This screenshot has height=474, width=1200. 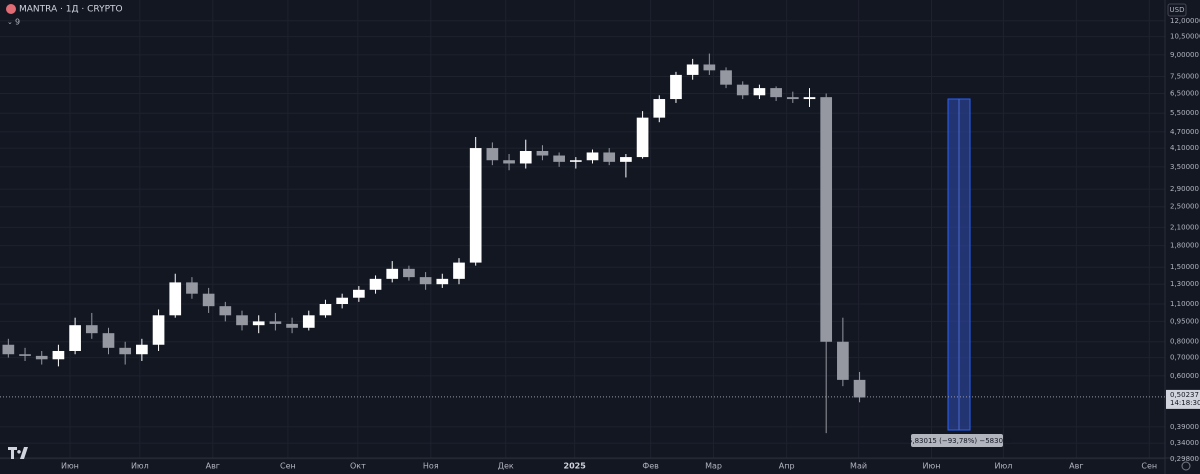 I want to click on currency: USD, so click(x=1177, y=10).